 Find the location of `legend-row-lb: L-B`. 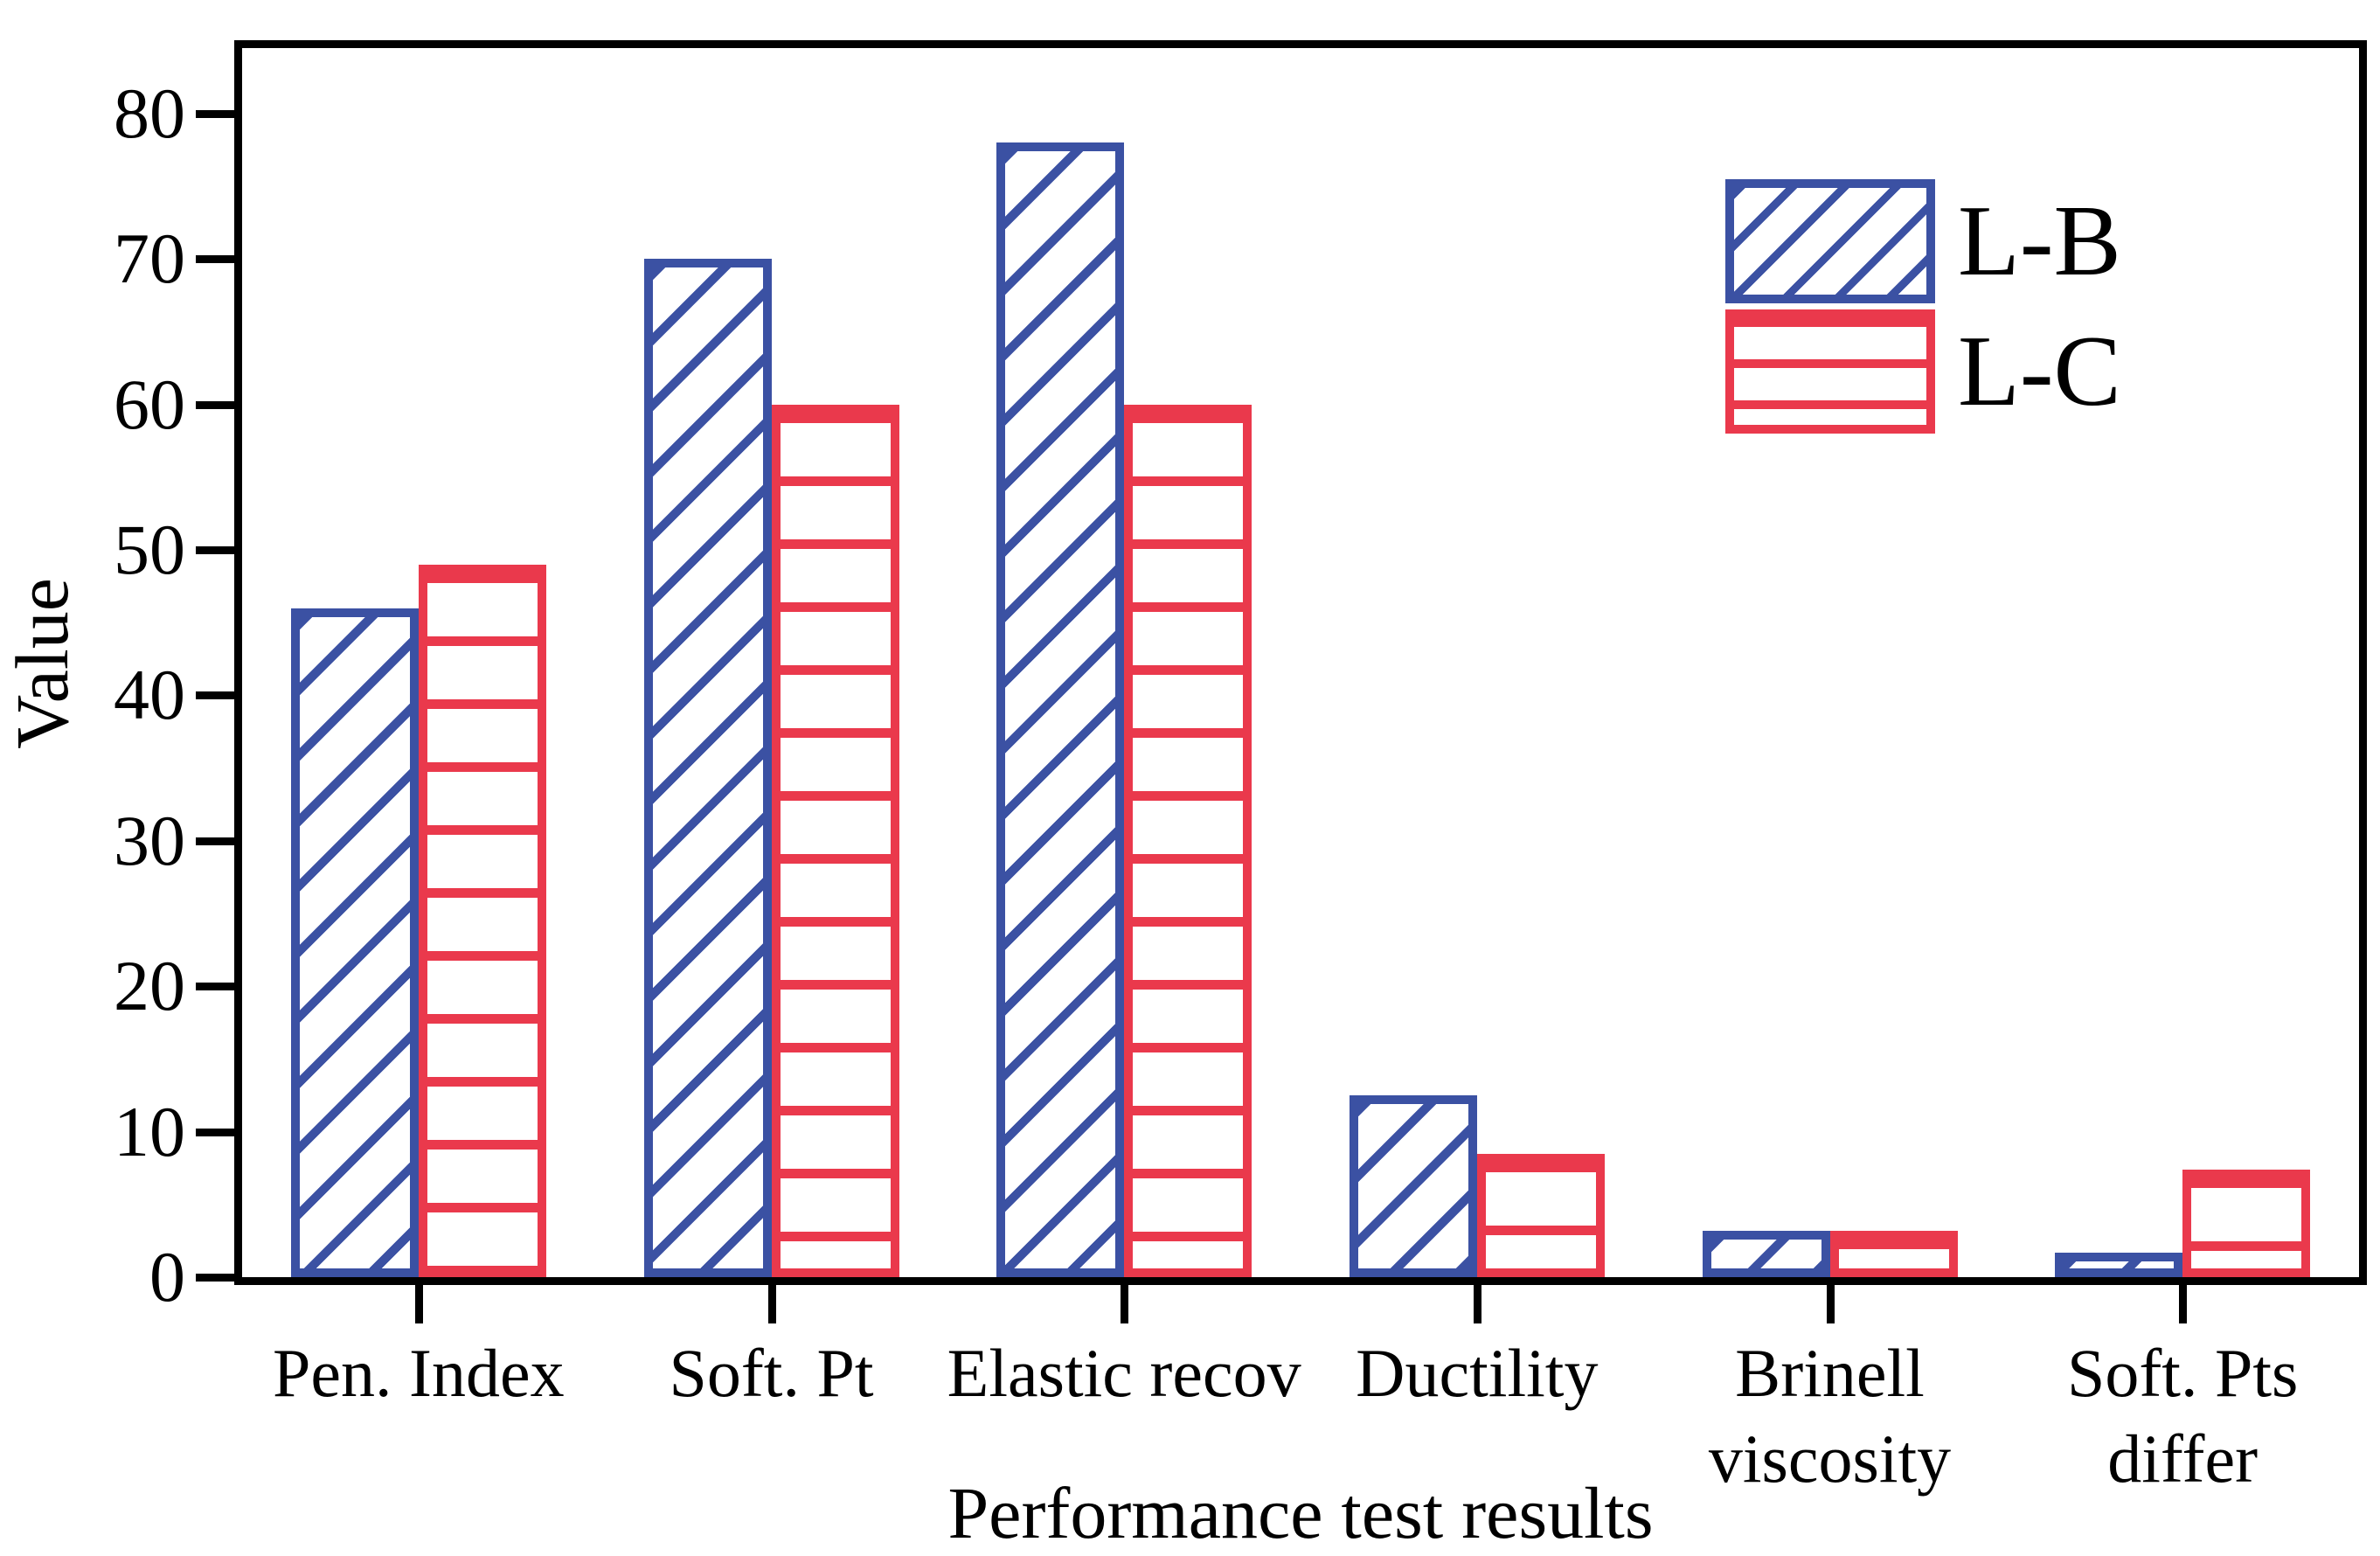

legend-row-lb: L-B is located at coordinates (1923, 241).